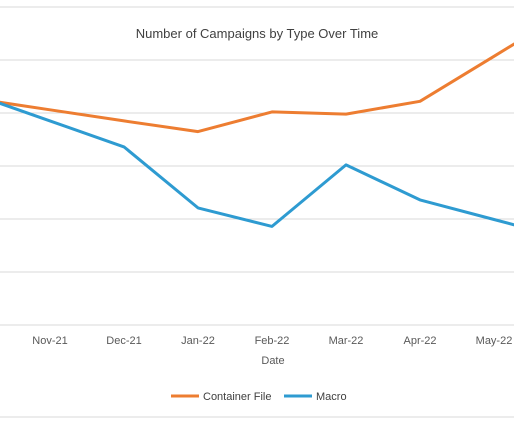 Image resolution: width=514 pixels, height=429 pixels. What do you see at coordinates (494, 341) in the screenshot?
I see `x-tick-label: May-22` at bounding box center [494, 341].